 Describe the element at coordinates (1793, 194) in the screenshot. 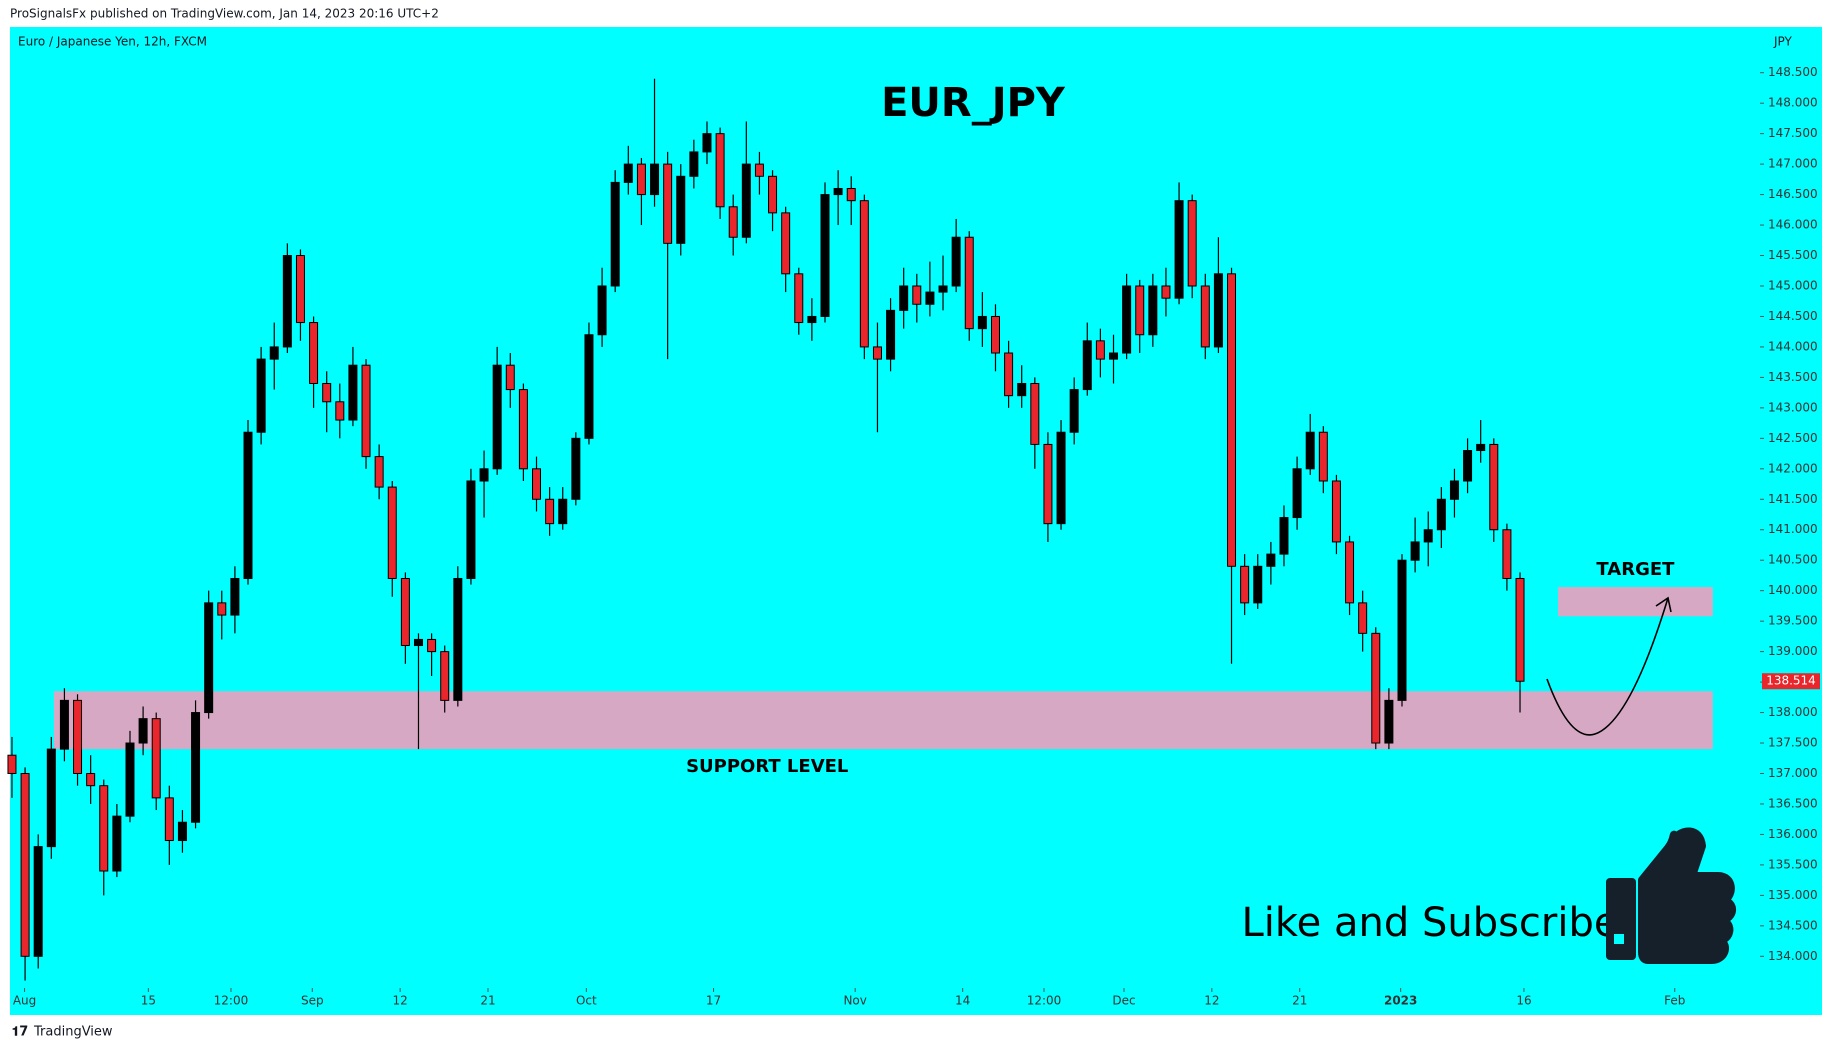

I see `y-tick-label: 146.500` at that location.